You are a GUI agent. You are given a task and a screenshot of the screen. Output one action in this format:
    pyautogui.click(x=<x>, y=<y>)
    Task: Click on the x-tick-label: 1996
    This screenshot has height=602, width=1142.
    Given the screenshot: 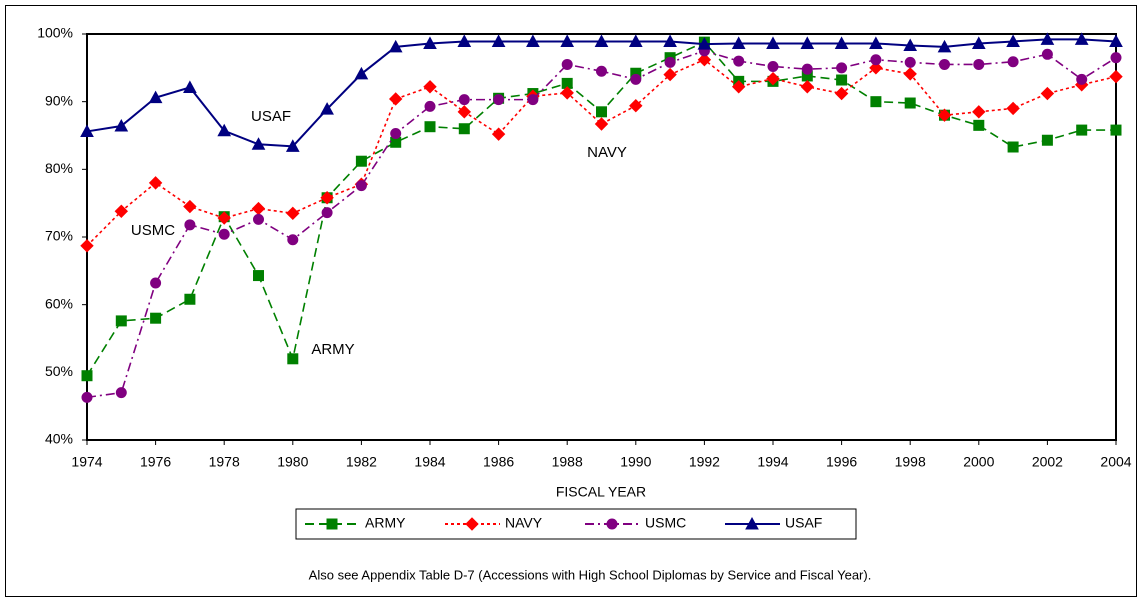 What is the action you would take?
    pyautogui.click(x=841, y=462)
    